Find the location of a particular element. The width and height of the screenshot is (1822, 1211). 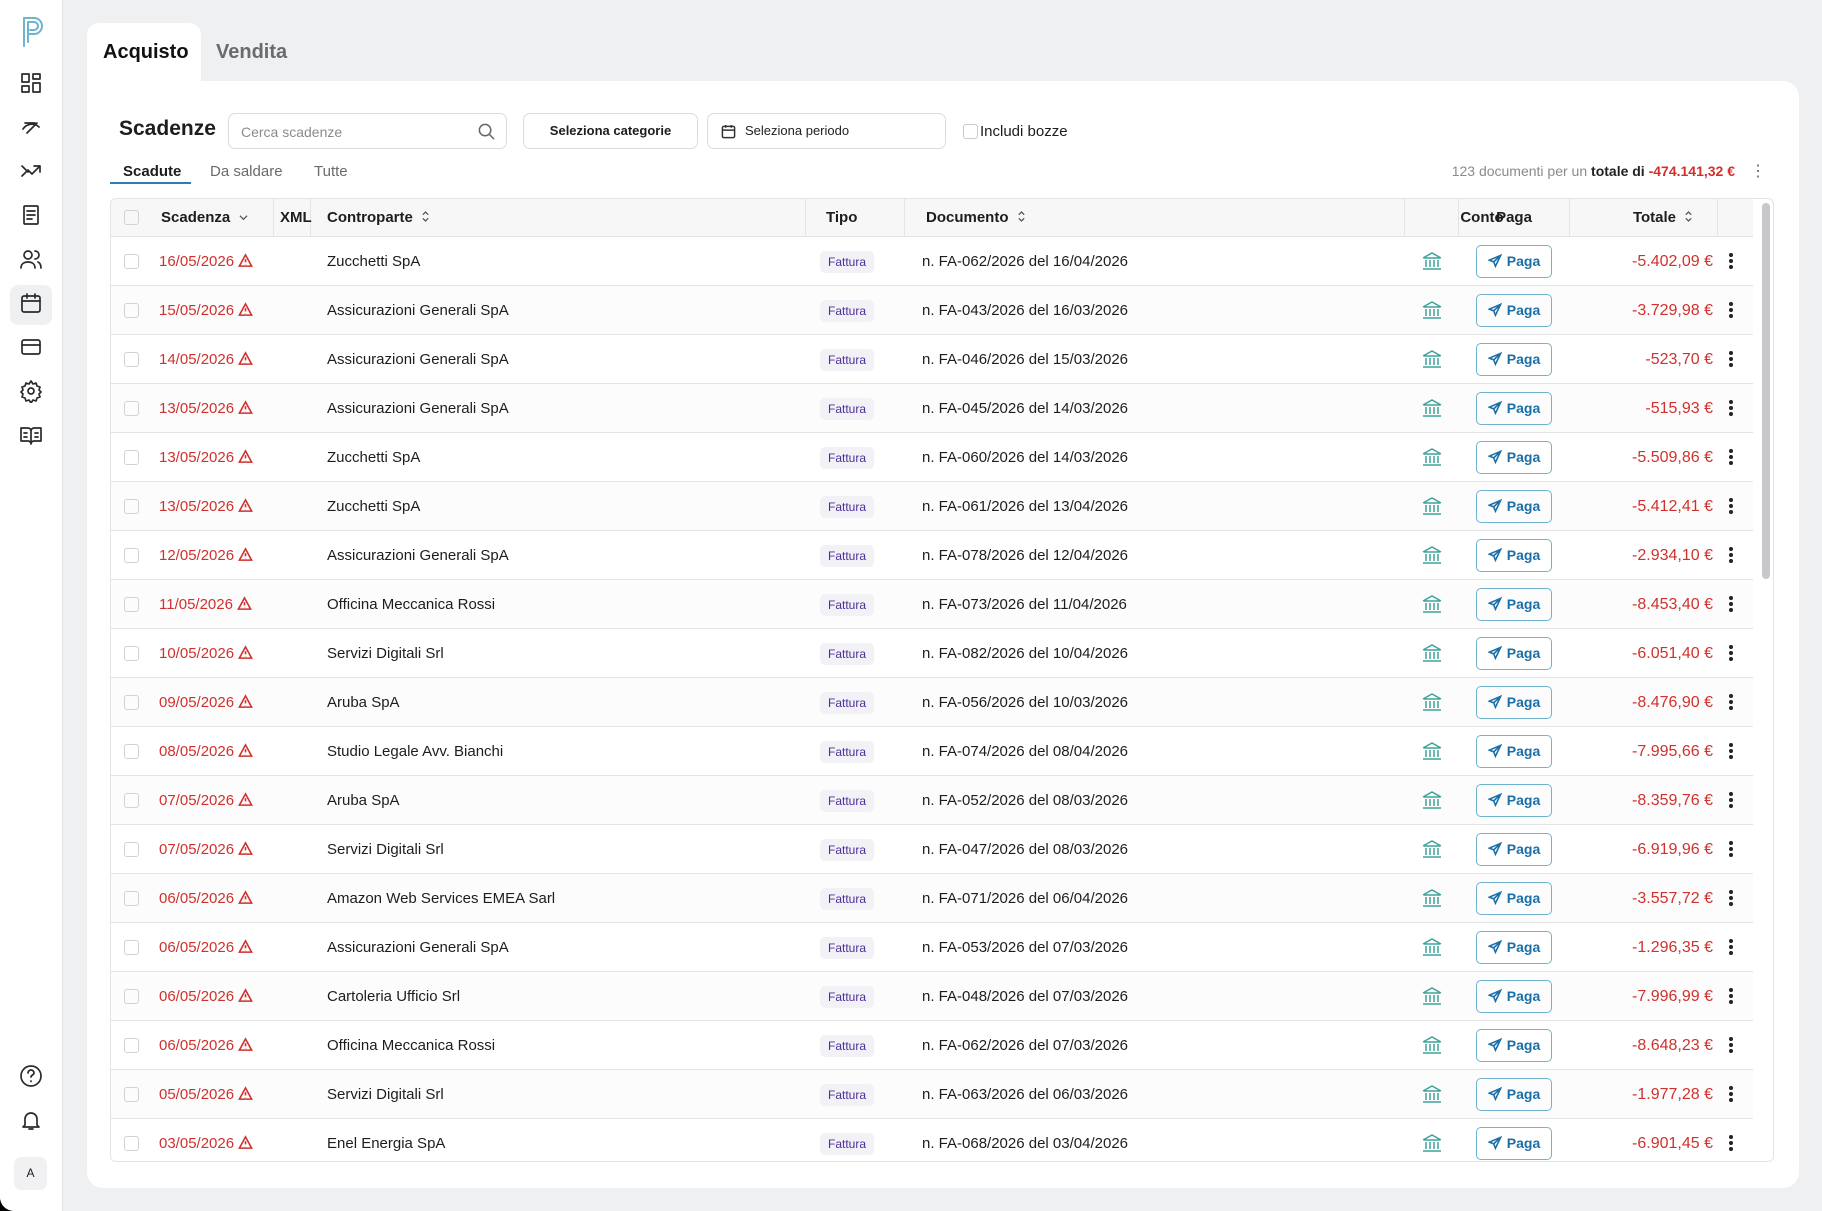

nav-contacts is located at coordinates (31, 259).